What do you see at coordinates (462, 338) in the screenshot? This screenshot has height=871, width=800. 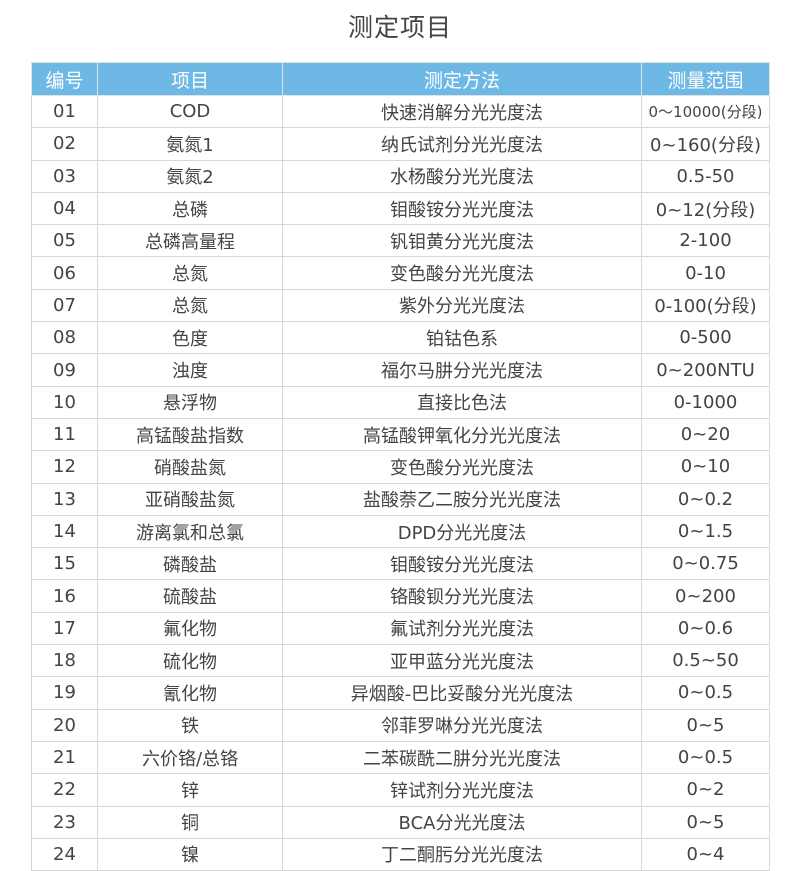 I see `cell-method: 铂钴色系` at bounding box center [462, 338].